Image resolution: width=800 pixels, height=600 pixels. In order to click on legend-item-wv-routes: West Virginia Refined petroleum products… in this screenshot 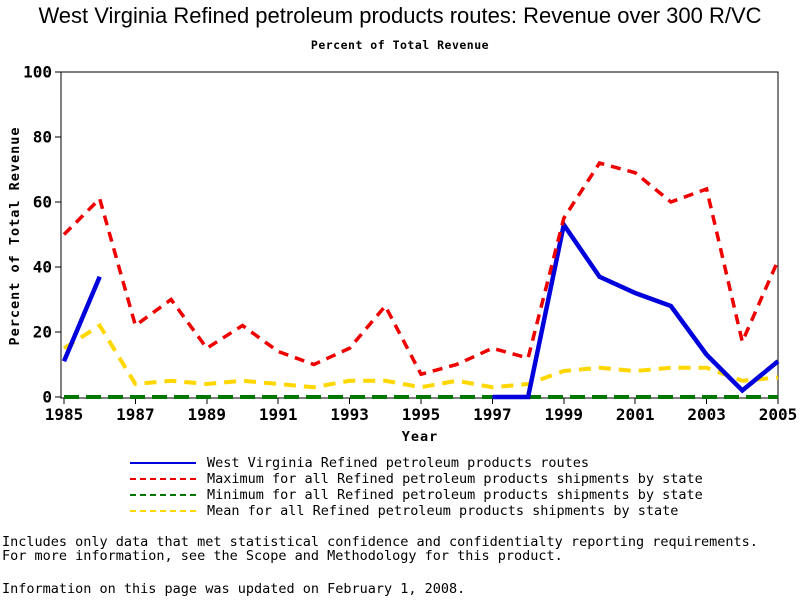, I will do `click(416, 463)`.